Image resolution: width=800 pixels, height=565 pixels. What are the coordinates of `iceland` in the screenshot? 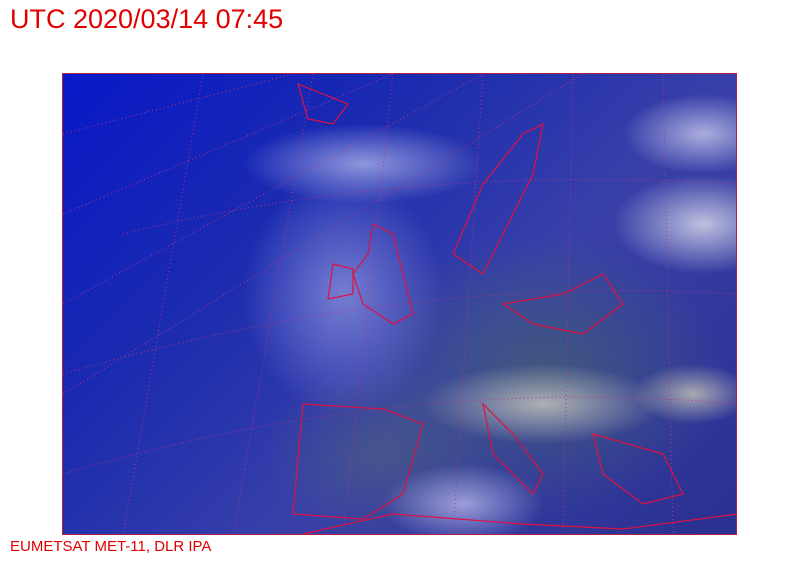 It's located at (323, 103).